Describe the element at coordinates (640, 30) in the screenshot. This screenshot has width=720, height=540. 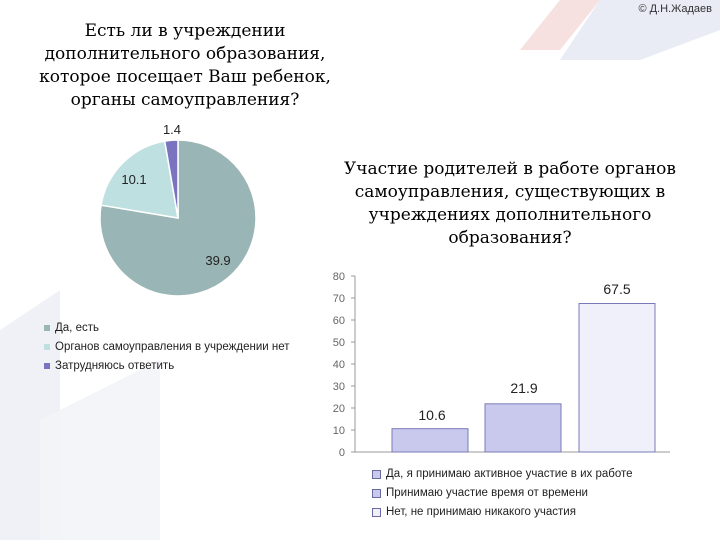
I see `decor-blue-stripe` at that location.